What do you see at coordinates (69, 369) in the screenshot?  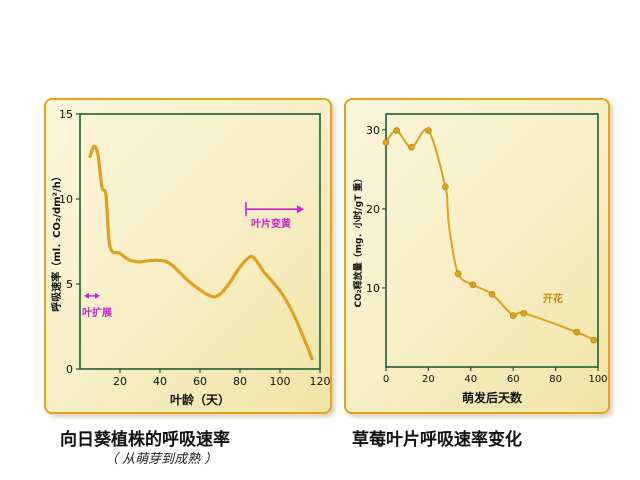 I see `y-tick-label: 0` at bounding box center [69, 369].